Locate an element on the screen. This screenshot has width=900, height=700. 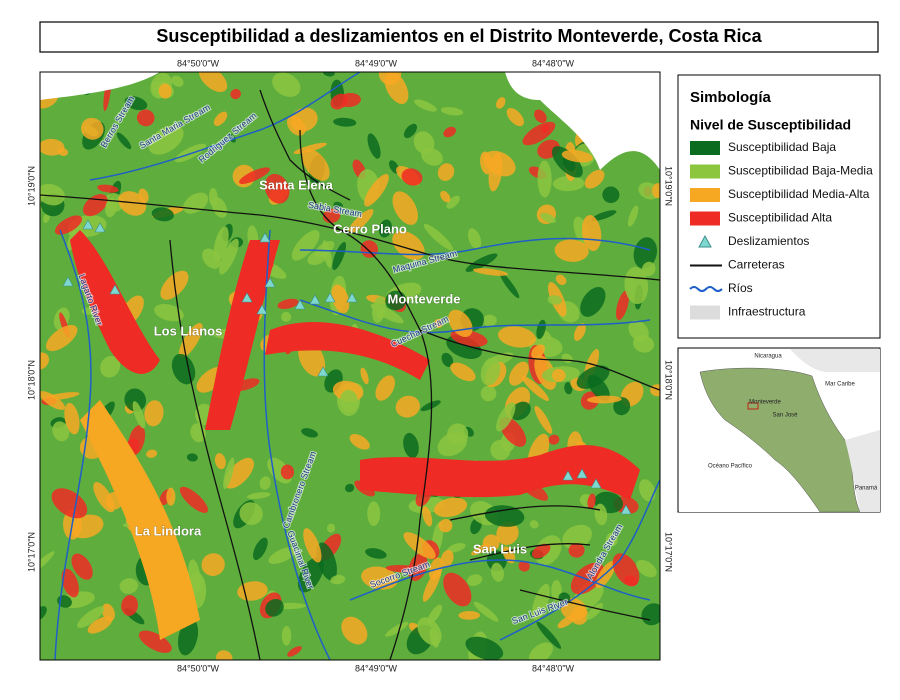
inset-map is located at coordinates (779, 430).